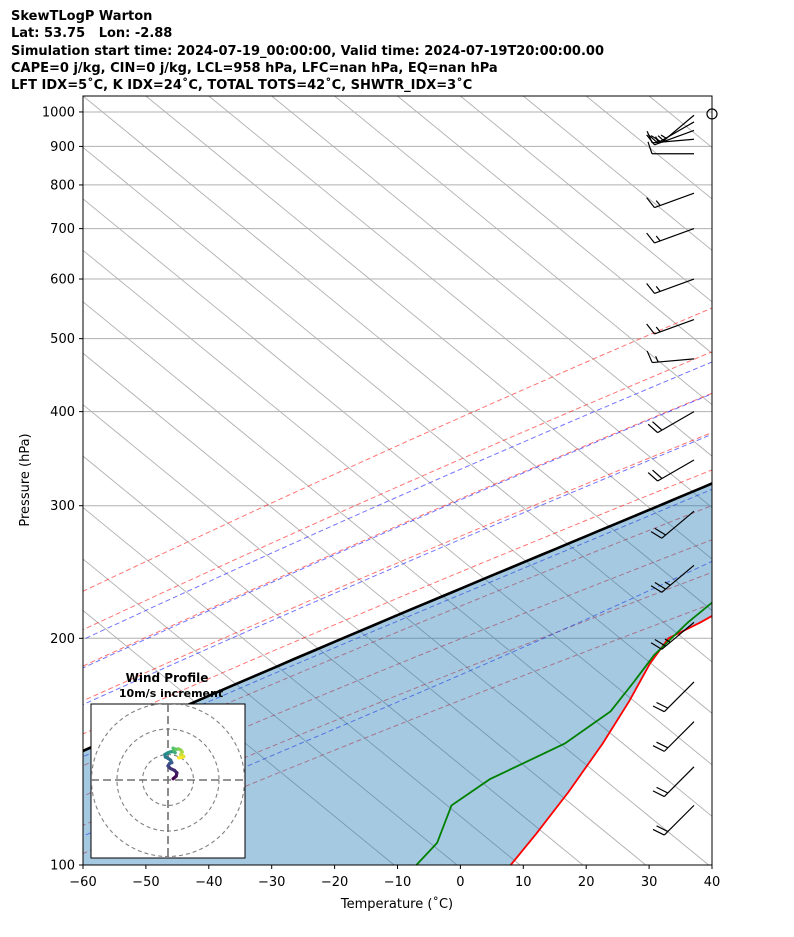  Describe the element at coordinates (58, 112) in the screenshot. I see `y-tick-label: 1000` at that location.